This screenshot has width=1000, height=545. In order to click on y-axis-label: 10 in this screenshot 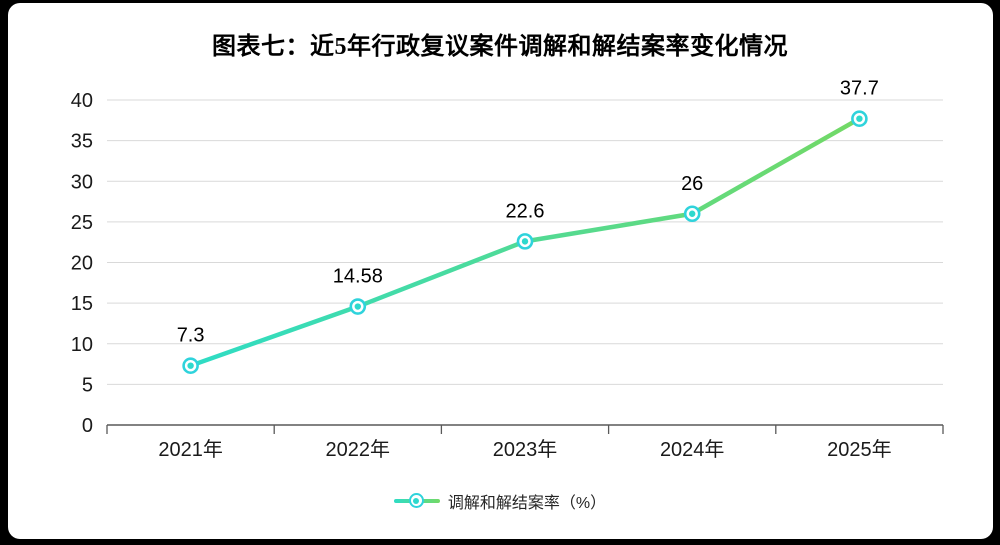, I will do `click(82, 345)`.